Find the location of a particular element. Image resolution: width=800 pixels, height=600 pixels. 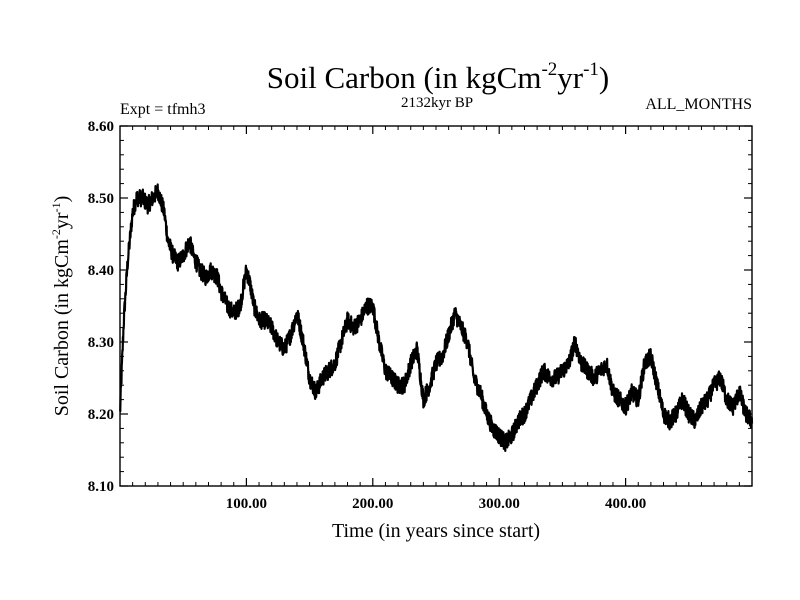

y-axis-label-exponent-2: -1 is located at coordinates (56, 207).